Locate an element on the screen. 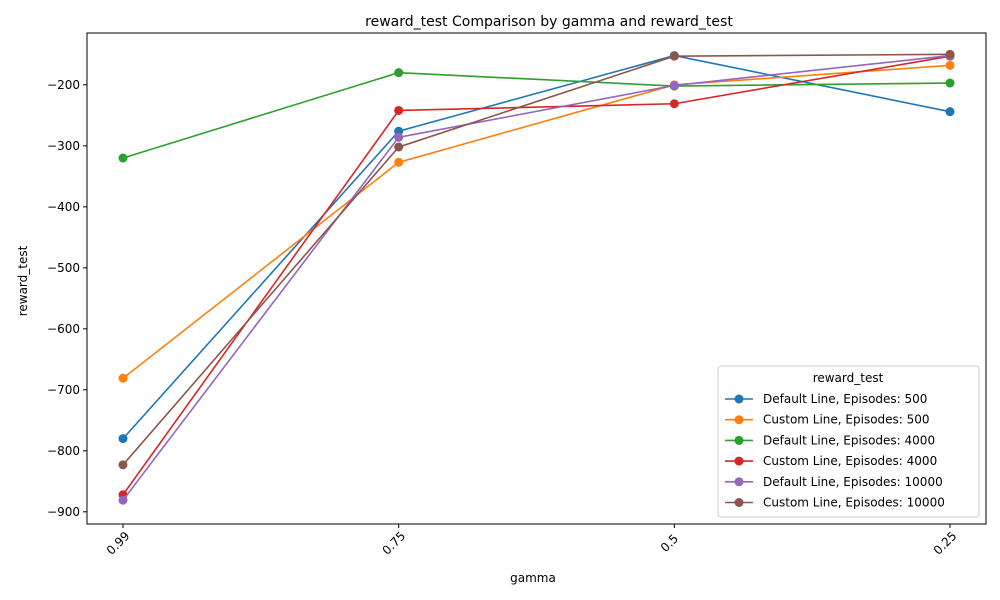 The image size is (1000, 600). x-tick-label: 0.99 is located at coordinates (118, 543).